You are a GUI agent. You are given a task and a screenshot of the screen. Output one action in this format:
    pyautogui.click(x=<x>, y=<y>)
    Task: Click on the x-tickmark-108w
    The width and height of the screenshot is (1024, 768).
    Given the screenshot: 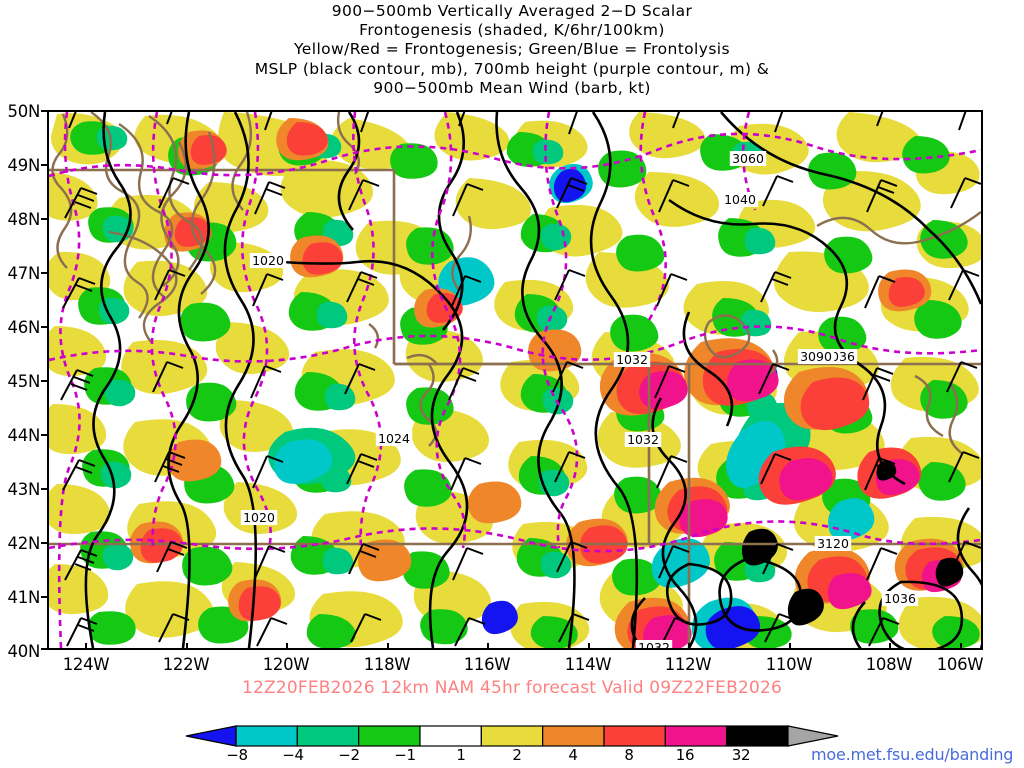 What is the action you would take?
    pyautogui.click(x=890, y=646)
    